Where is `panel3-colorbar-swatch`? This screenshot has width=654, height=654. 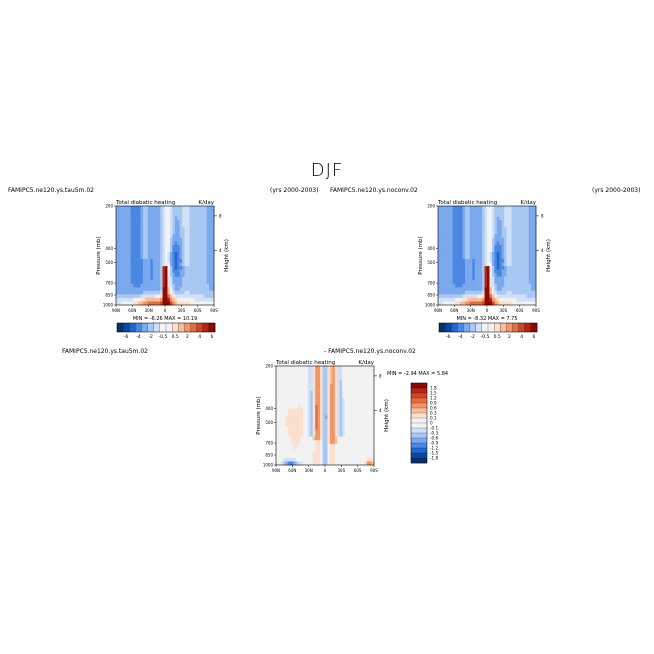 panel3-colorbar-swatch is located at coordinates (419, 395).